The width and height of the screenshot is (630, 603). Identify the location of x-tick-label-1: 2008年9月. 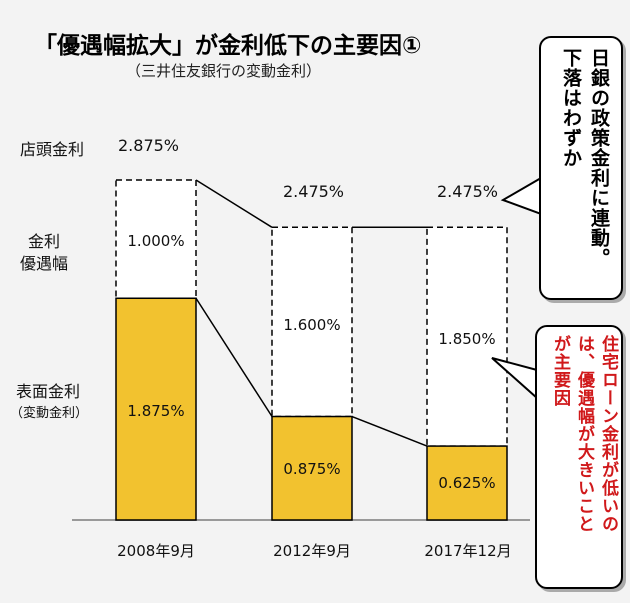
(156, 551).